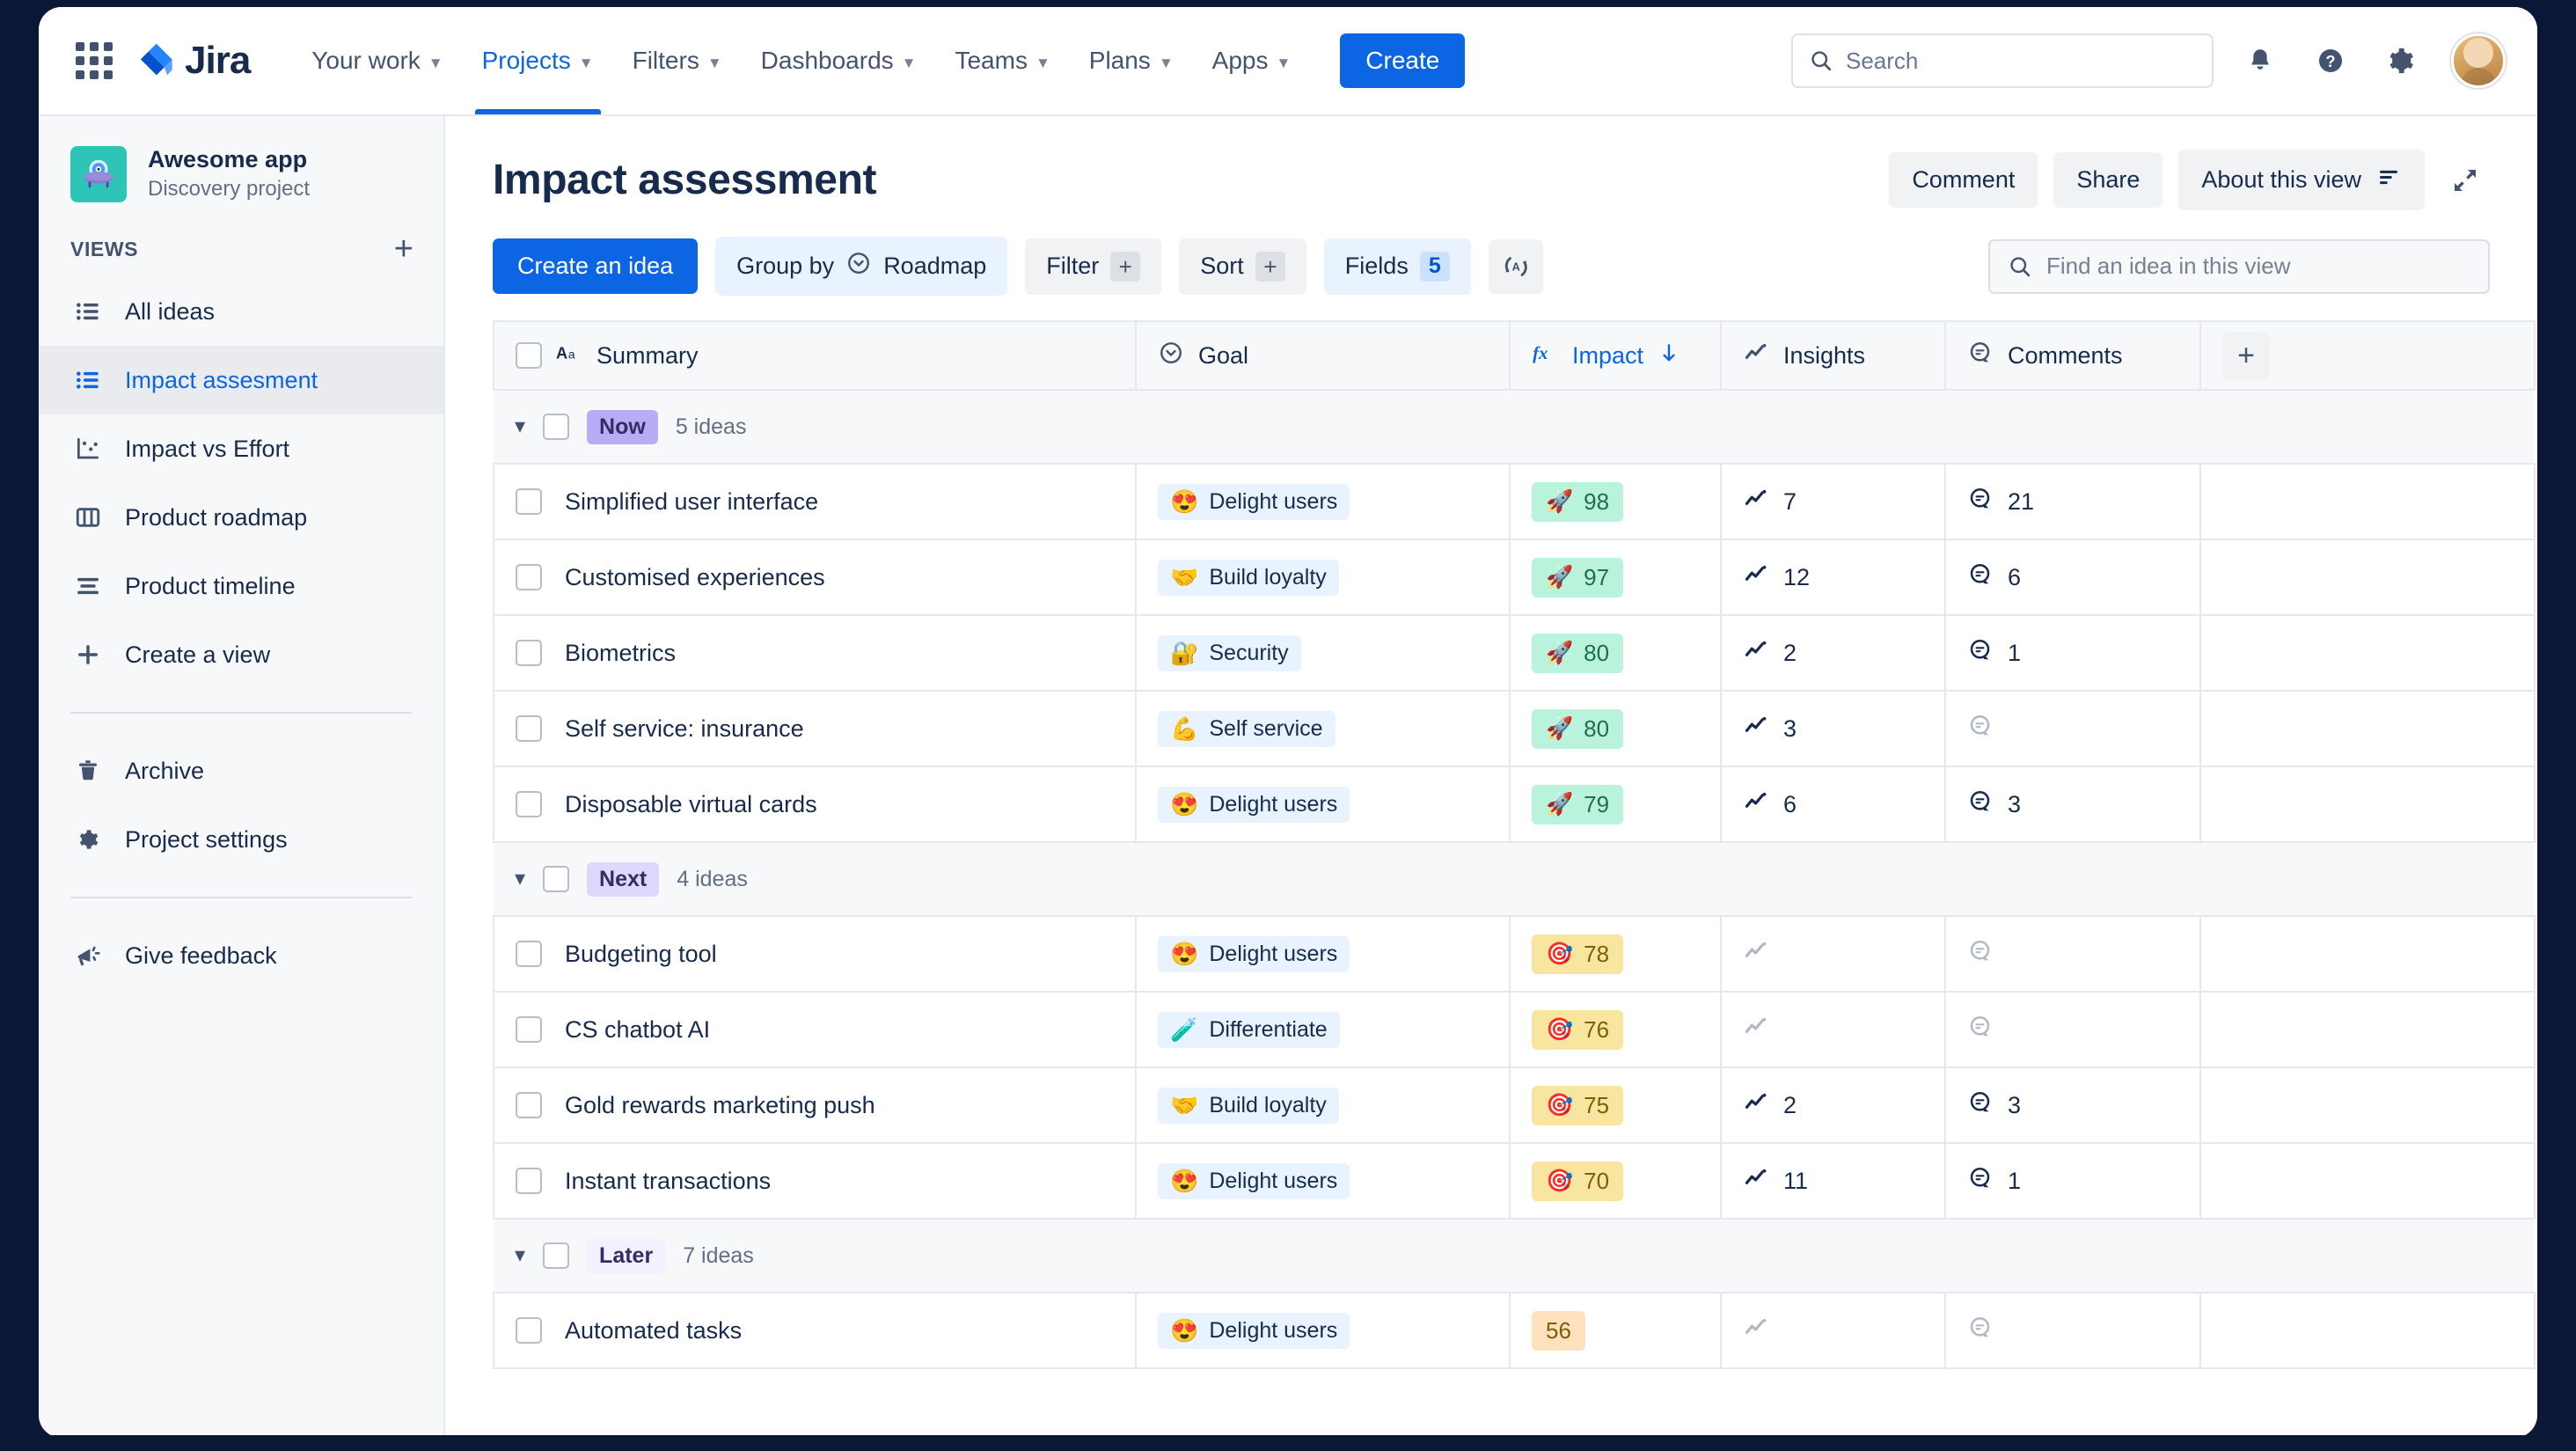  What do you see at coordinates (2246, 355) in the screenshot?
I see `add-column-plus-icon: +` at bounding box center [2246, 355].